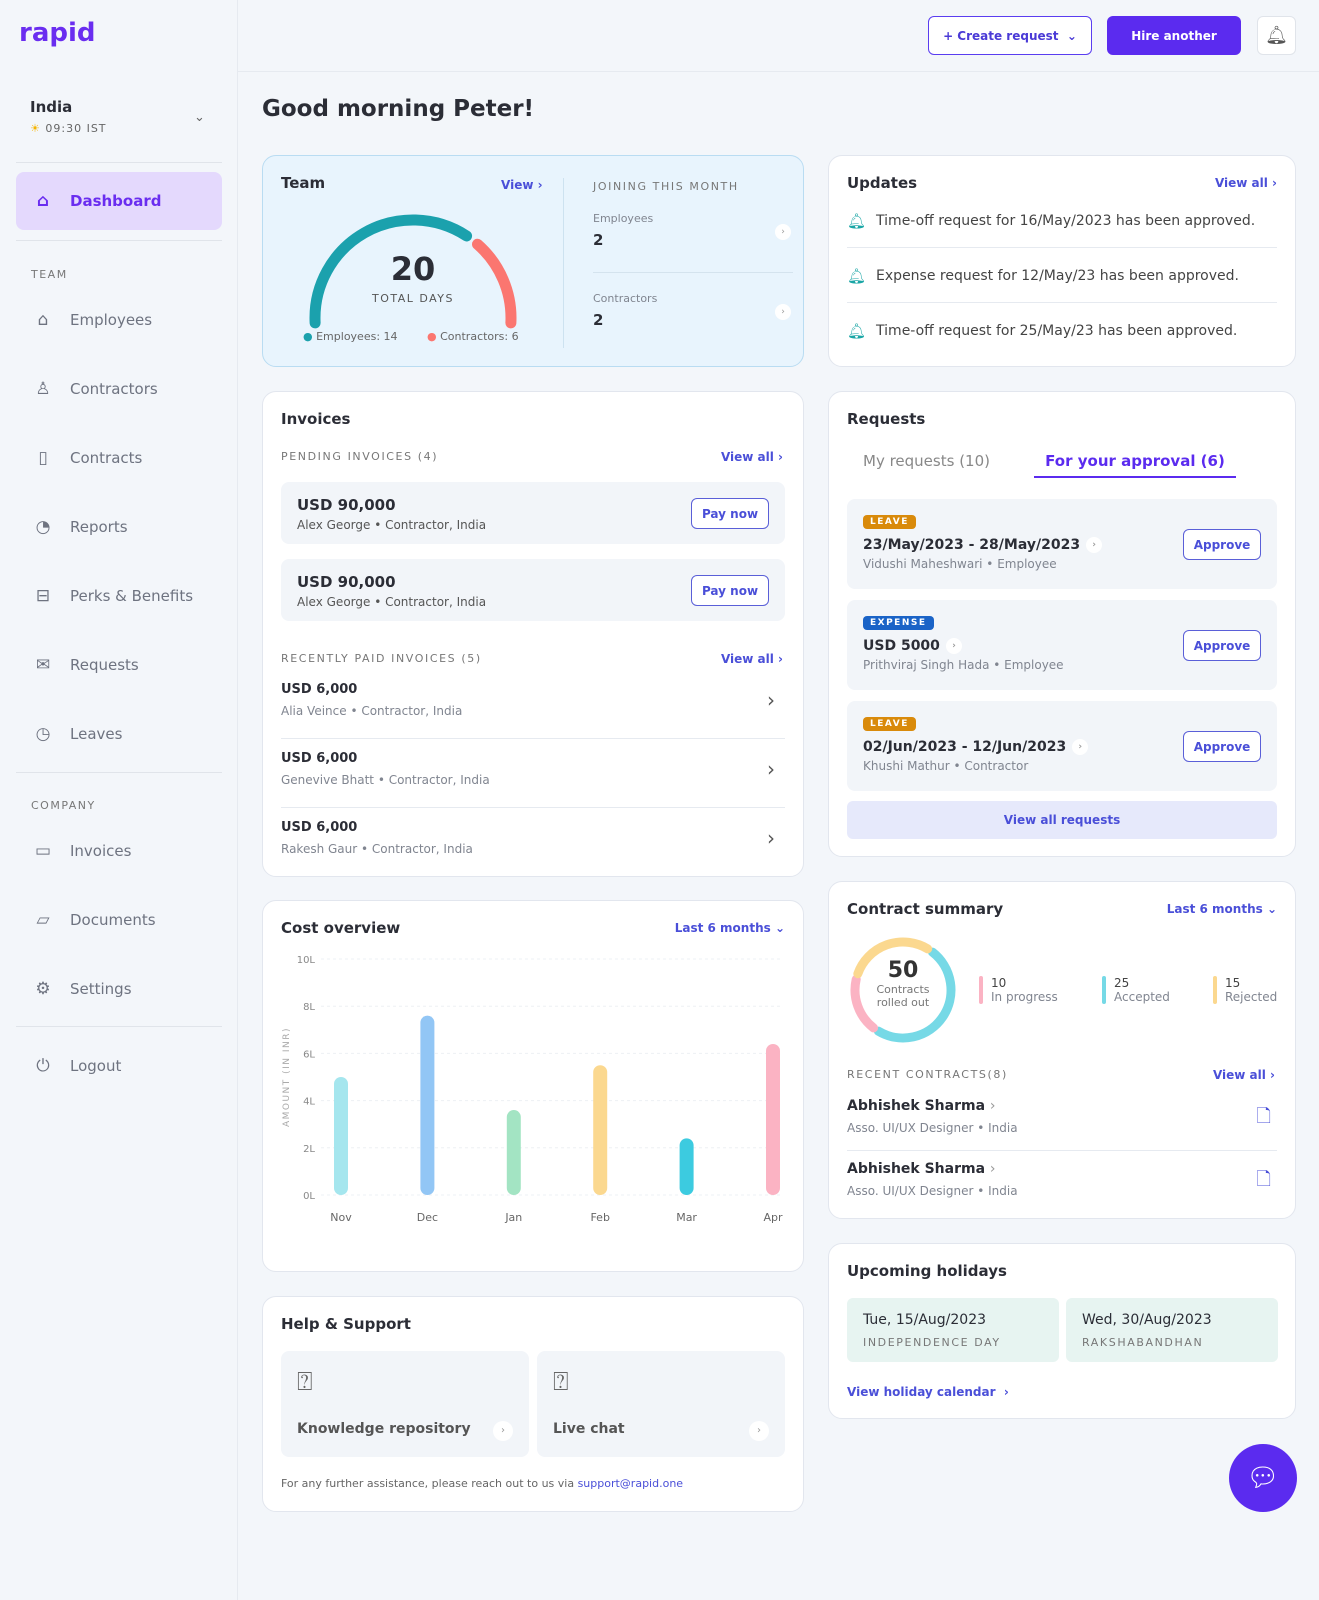 Image resolution: width=1319 pixels, height=1600 pixels. I want to click on contracts-view-all: View all ›, so click(1243, 1075).